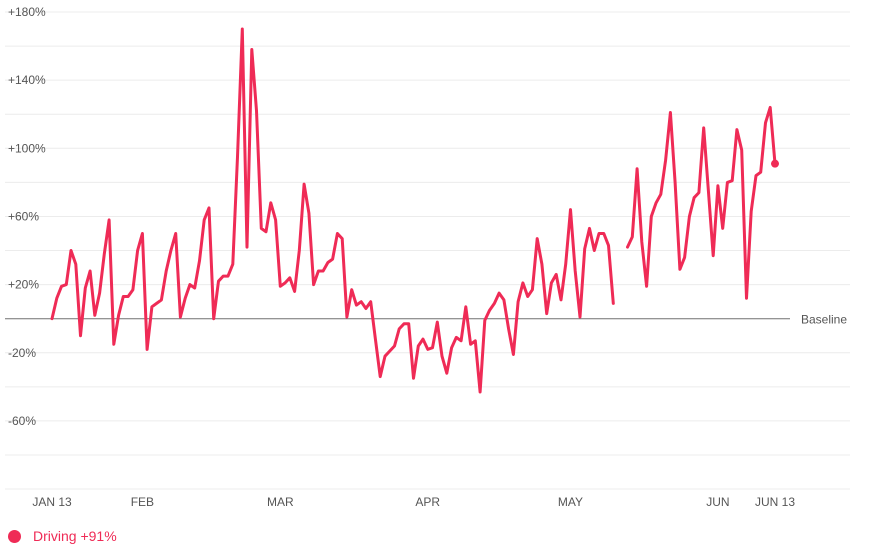  Describe the element at coordinates (23, 285) in the screenshot. I see `y-tick-label: +20%` at that location.